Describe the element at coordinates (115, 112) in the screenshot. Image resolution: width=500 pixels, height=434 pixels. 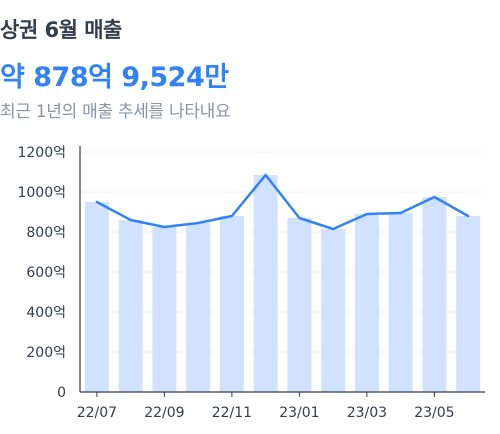
I see `page-subtitle: 최근 1년의 매출 추세를 나타내요` at that location.